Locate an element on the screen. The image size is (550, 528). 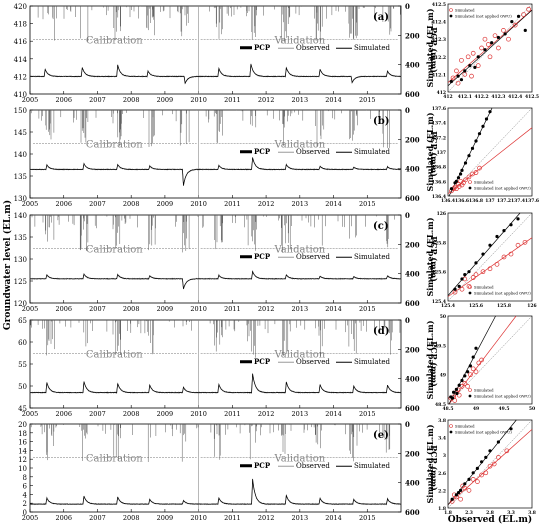
y-tick-label: 412 is located at coordinates (20, 77).